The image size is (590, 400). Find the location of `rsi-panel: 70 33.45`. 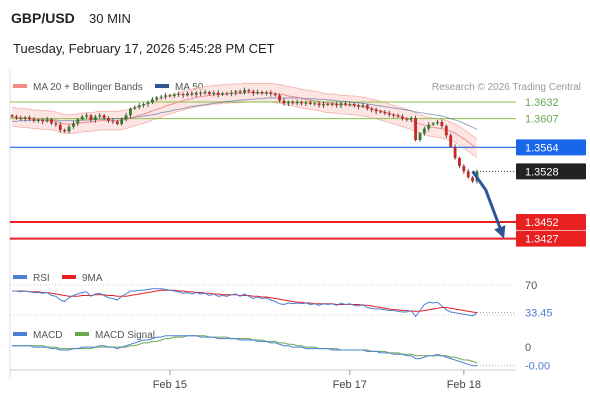

rsi-panel: 70 33.45 is located at coordinates (281, 299).